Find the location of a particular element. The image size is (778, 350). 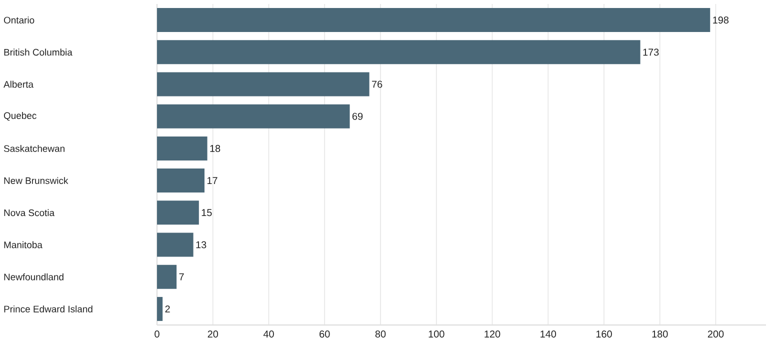

data-label: 17 is located at coordinates (212, 180).